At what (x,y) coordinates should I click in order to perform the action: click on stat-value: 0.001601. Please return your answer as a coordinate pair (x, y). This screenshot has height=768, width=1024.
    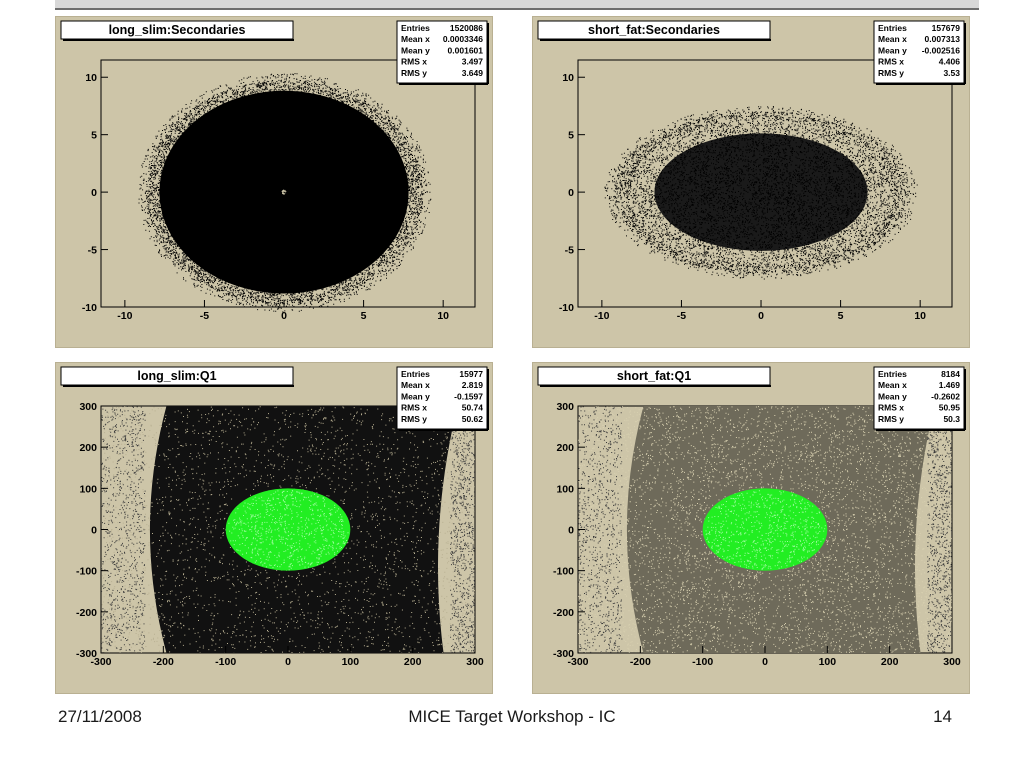
    Looking at the image, I should click on (466, 50).